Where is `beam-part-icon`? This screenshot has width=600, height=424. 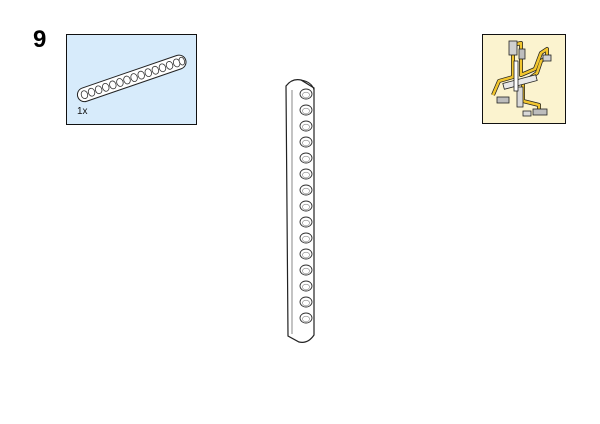 beam-part-icon is located at coordinates (131, 78).